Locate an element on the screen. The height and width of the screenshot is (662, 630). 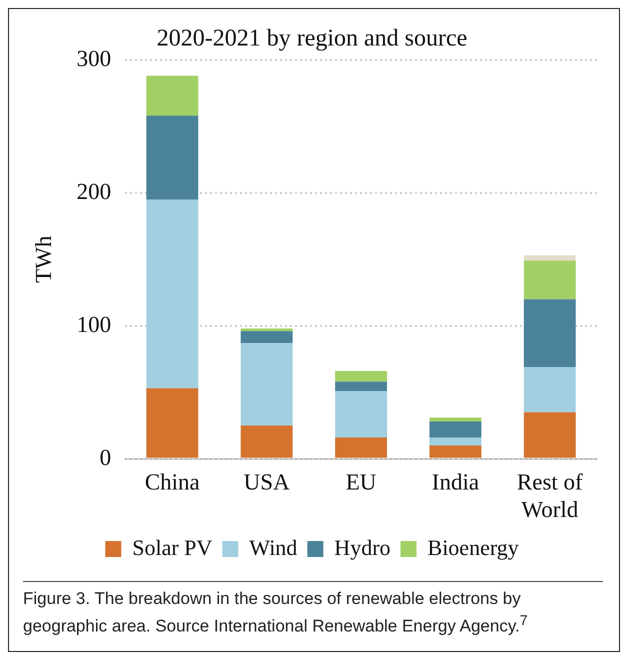
y-tick-label: 100 is located at coordinates (94, 324).